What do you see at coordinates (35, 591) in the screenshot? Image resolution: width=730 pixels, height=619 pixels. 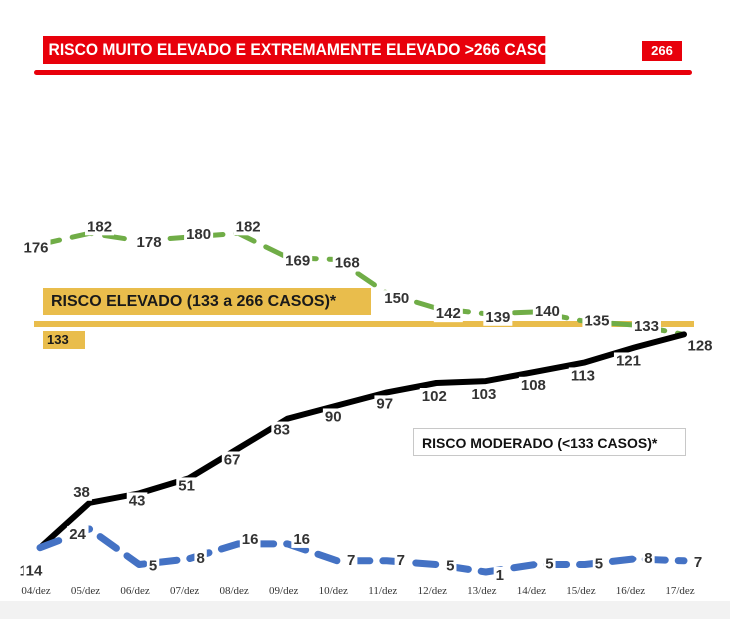 I see `x-tick-label: 04/dez` at bounding box center [35, 591].